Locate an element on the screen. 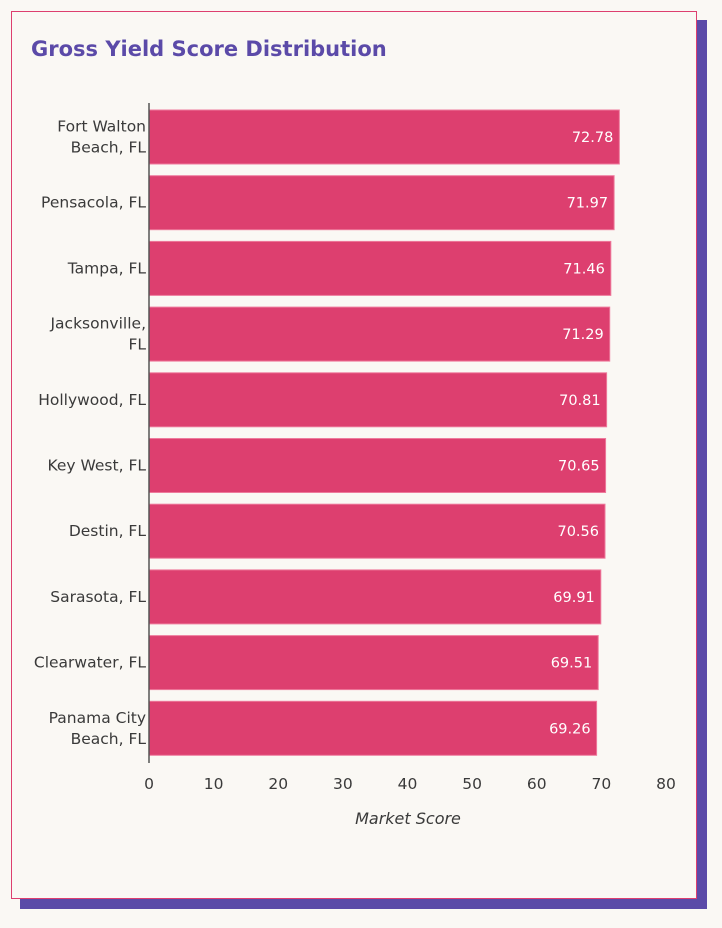 This screenshot has width=722, height=928. y-tick-label: Panama City Beach, FL is located at coordinates (98, 728).